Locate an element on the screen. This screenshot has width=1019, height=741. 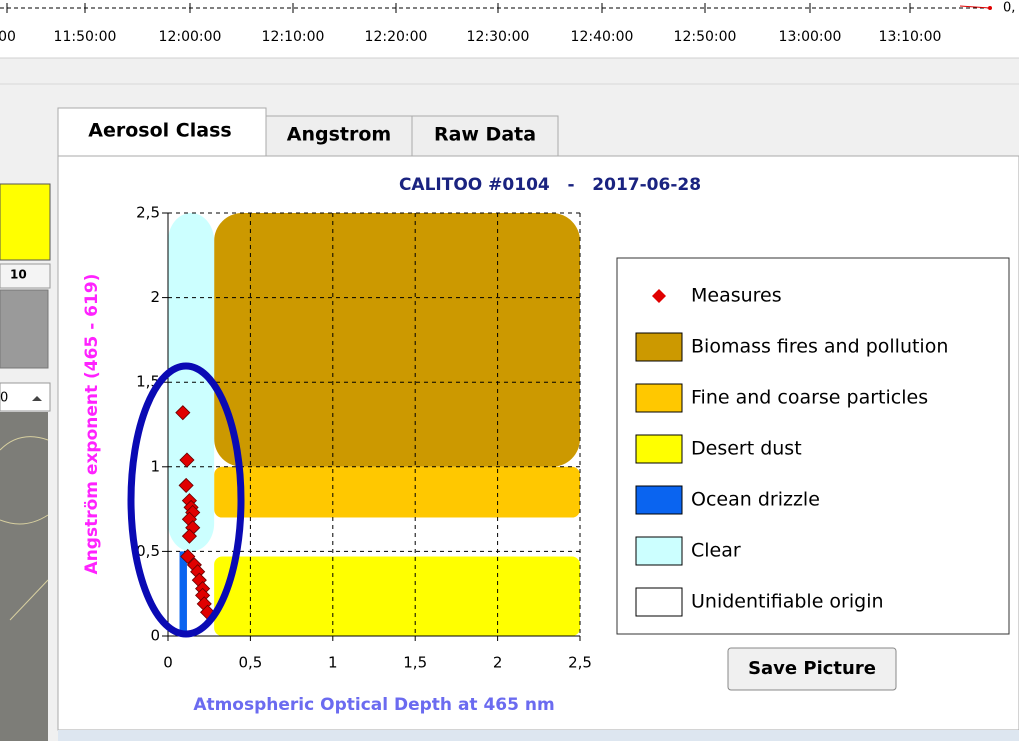
status-strip is located at coordinates (538, 735).